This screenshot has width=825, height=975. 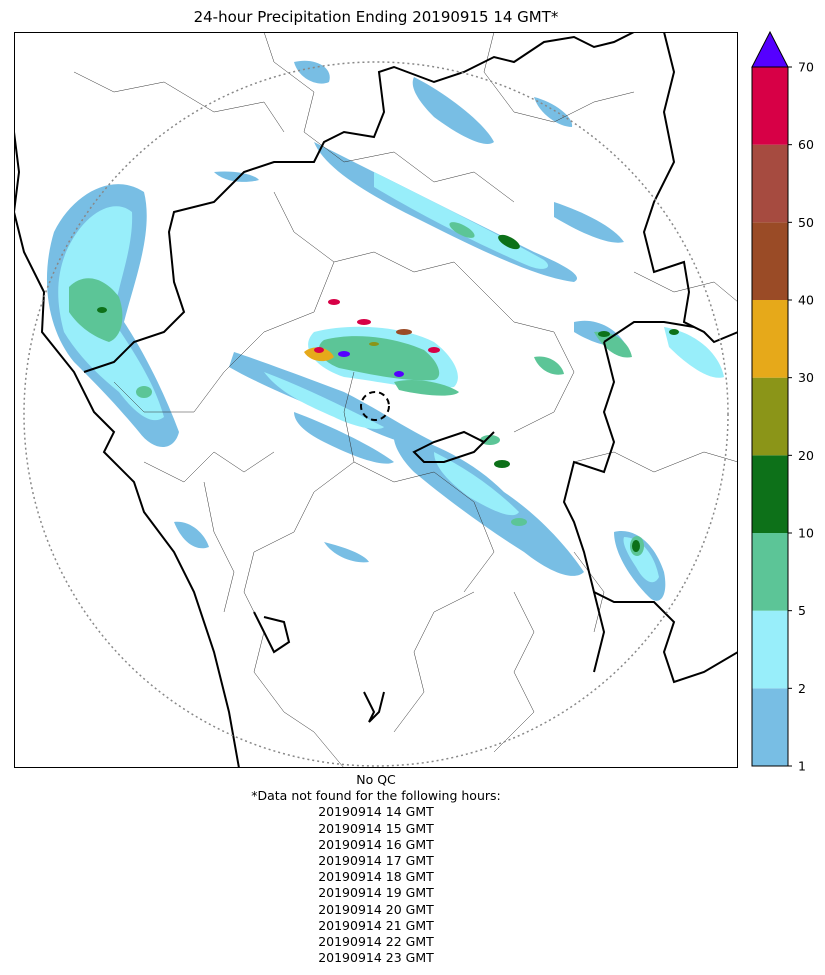 I want to click on colorbar-tick-label: 5, so click(x=802, y=610).